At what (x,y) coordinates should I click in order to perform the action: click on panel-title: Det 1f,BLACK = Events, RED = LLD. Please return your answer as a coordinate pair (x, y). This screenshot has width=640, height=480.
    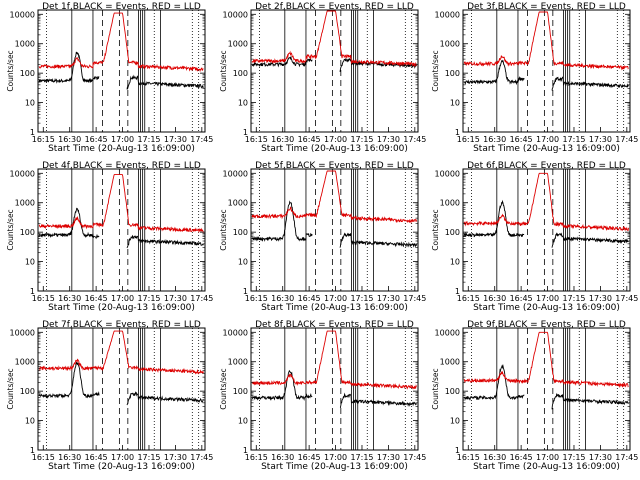
    Looking at the image, I should click on (121, 7).